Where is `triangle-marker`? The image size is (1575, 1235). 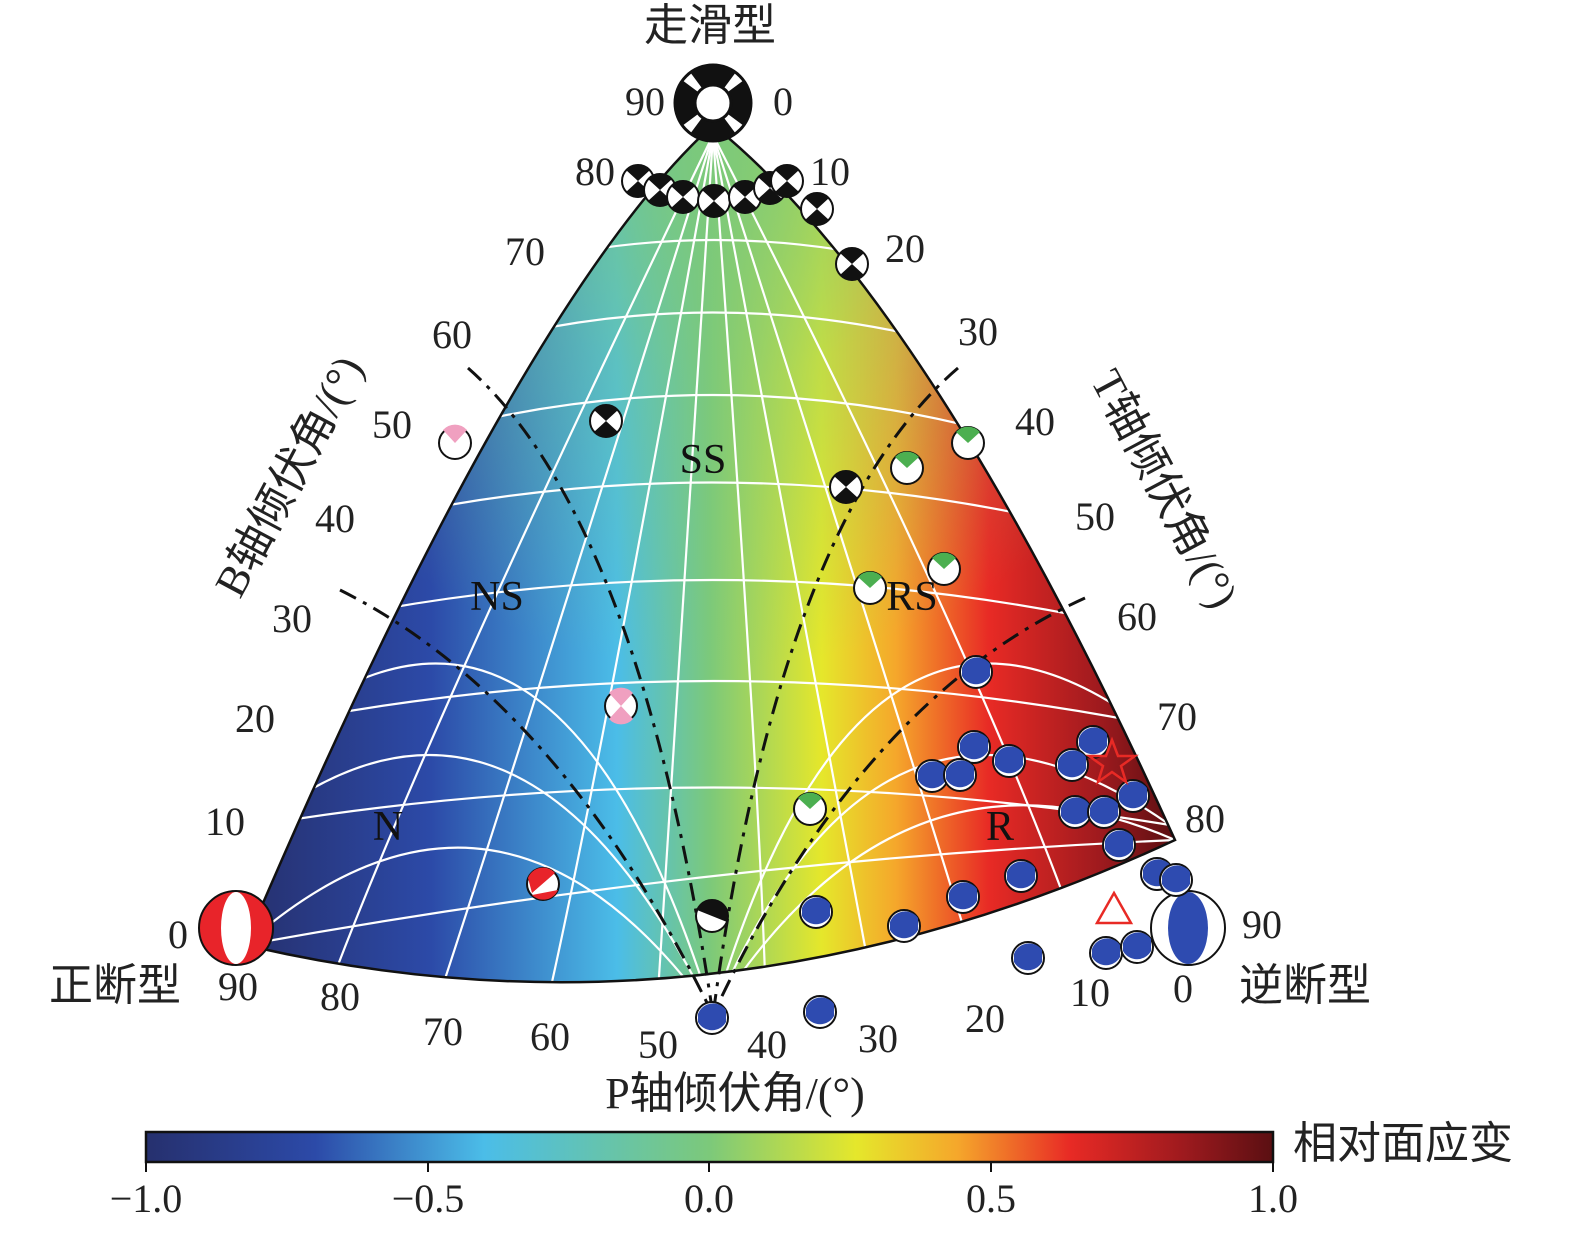
triangle-marker is located at coordinates (1114, 907).